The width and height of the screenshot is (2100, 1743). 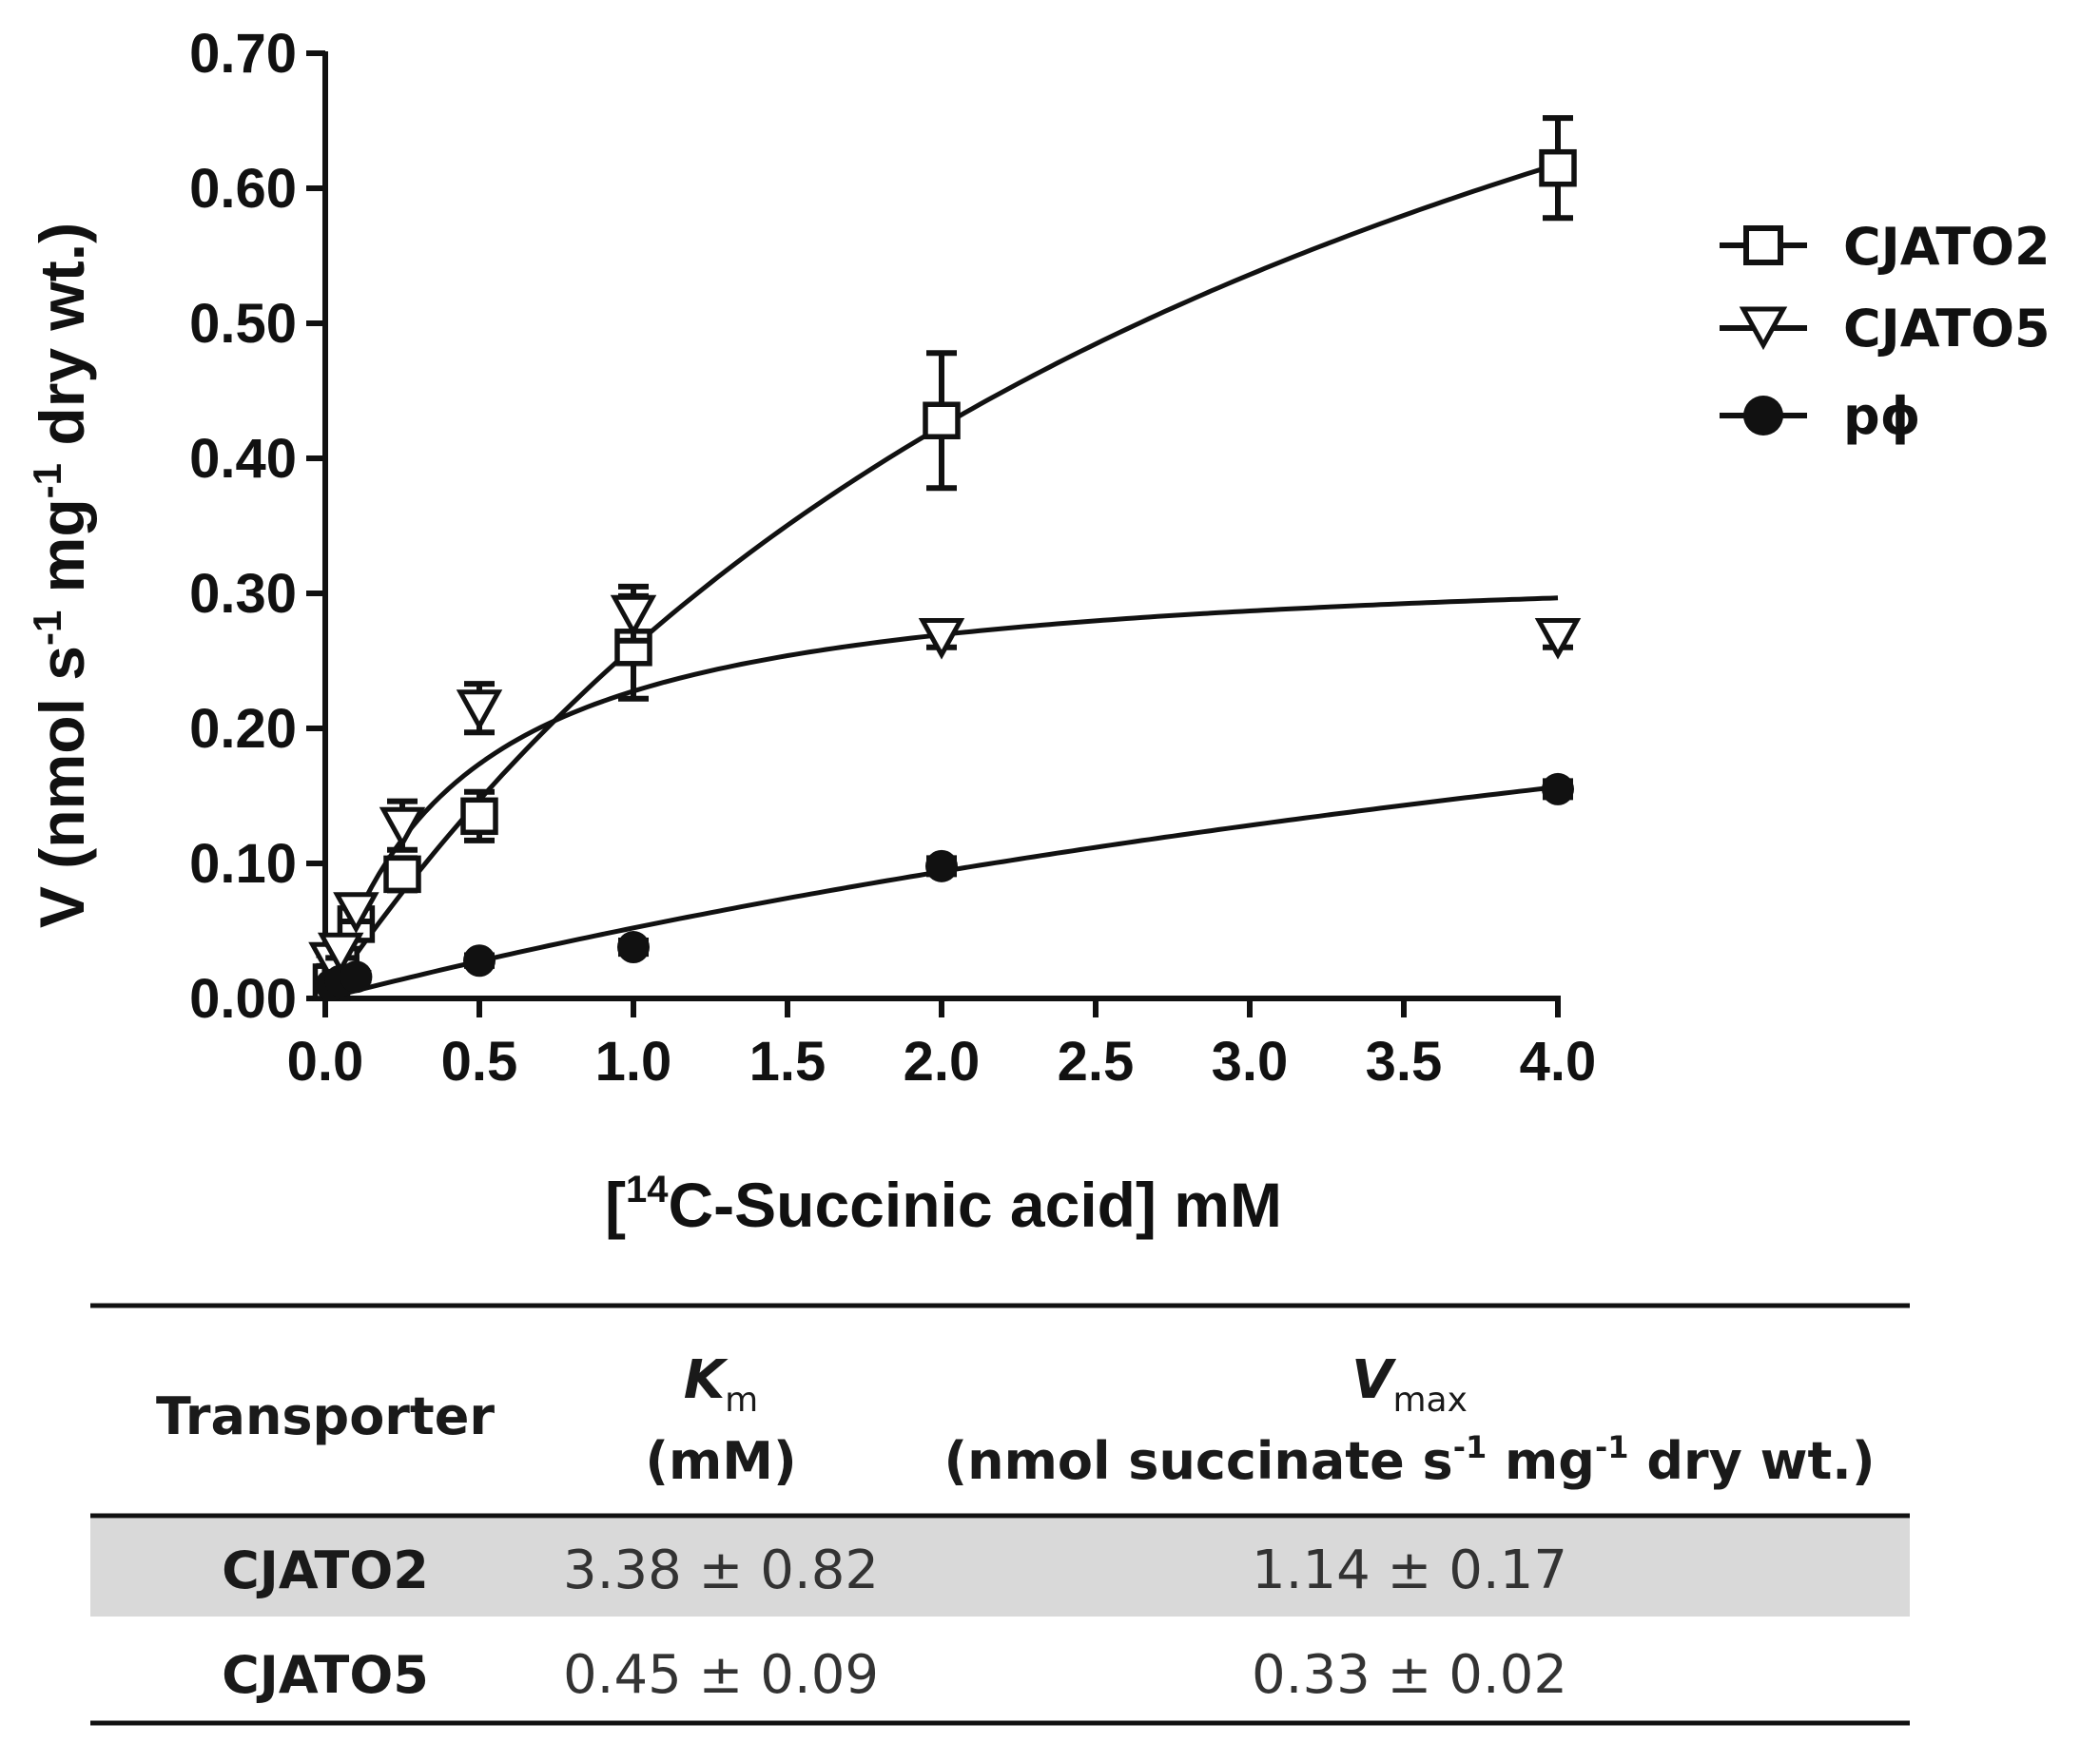 What do you see at coordinates (1558, 1062) in the screenshot?
I see `x-tick-label: 4.0` at bounding box center [1558, 1062].